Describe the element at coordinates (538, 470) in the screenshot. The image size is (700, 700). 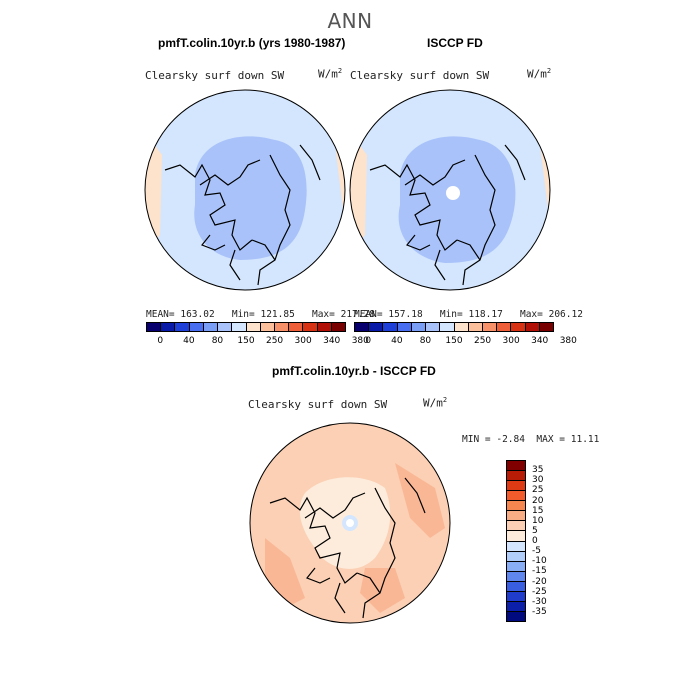
I see `colorbar-tick-label: 35` at that location.